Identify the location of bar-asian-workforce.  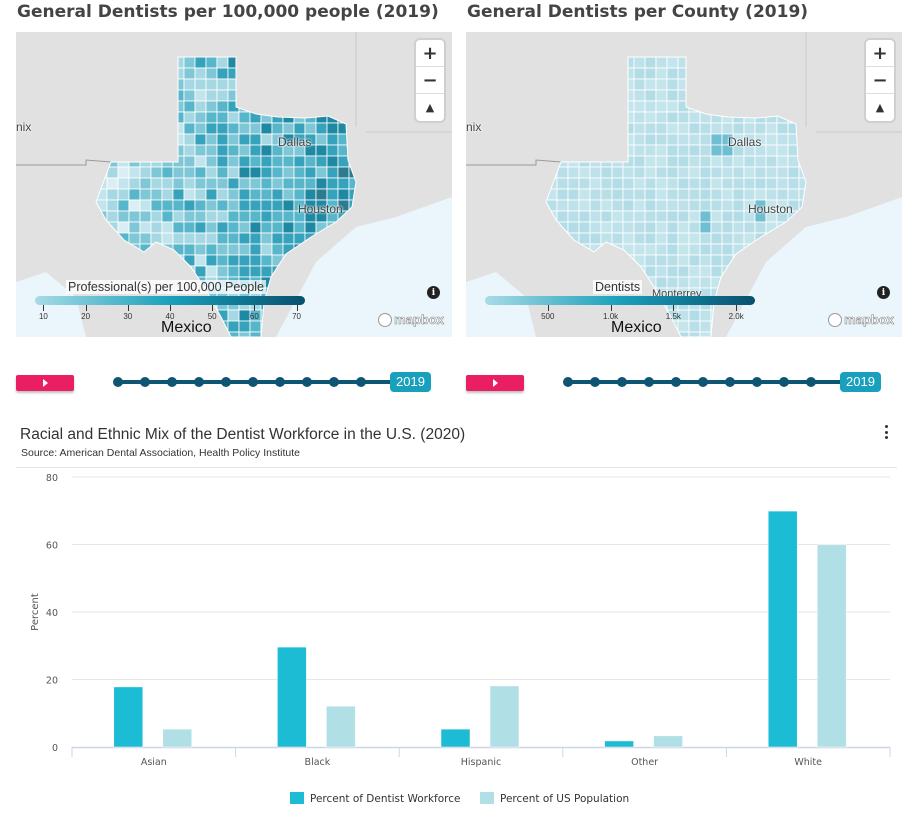
(128, 717).